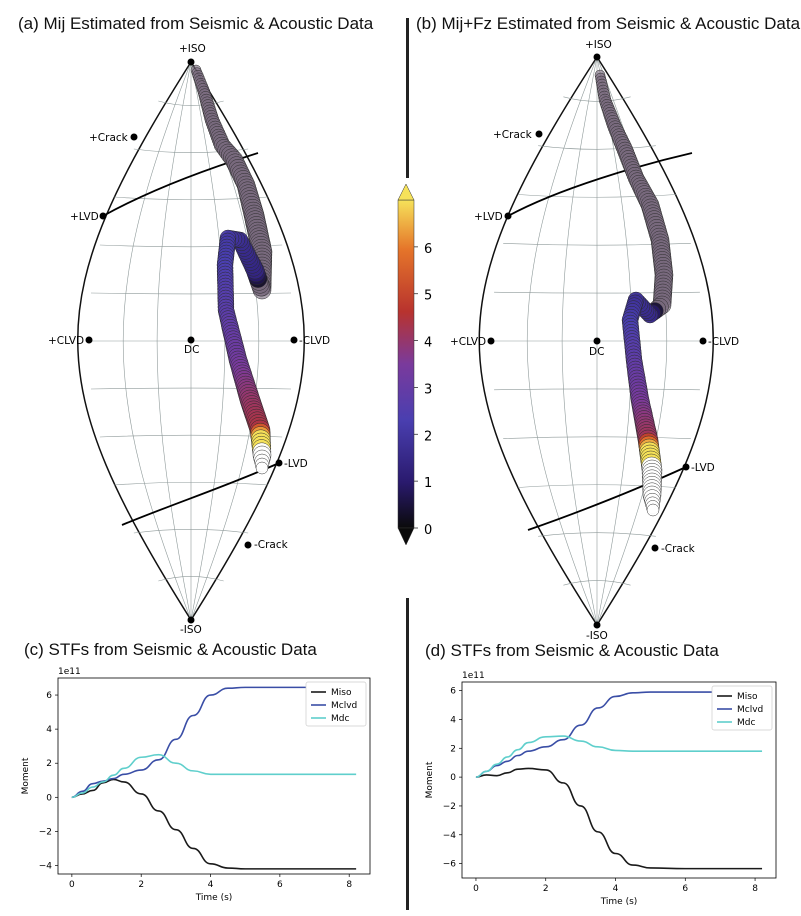 This screenshot has width=801, height=916. I want to click on panel-d-title: (d) STFs from Seismic & Acoustic Data, so click(572, 650).